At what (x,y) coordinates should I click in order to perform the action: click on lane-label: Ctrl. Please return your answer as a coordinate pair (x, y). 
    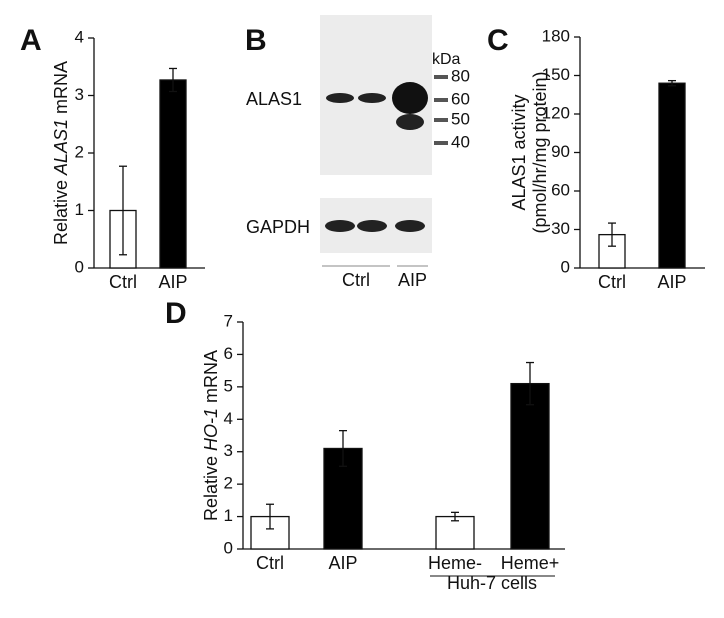
    Looking at the image, I should click on (356, 280).